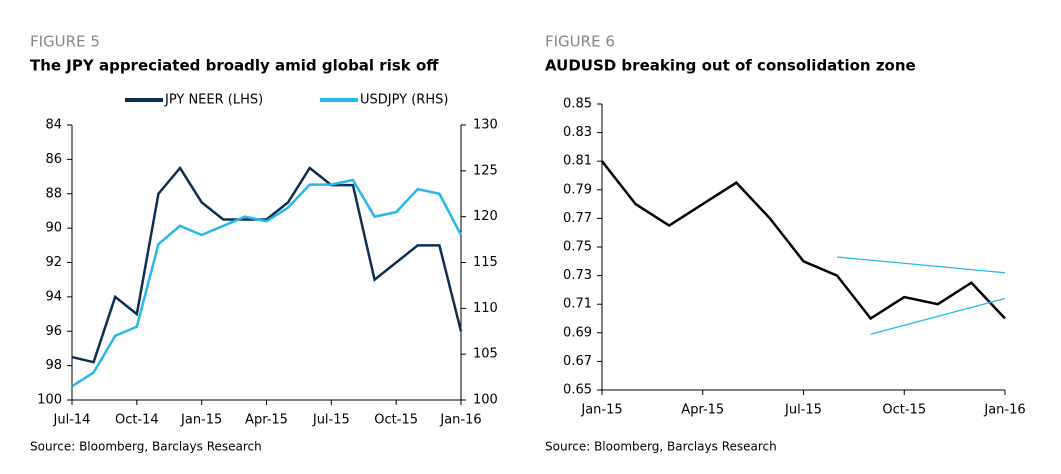 This screenshot has height=474, width=1061. I want to click on y2-tick-label: 105, so click(485, 354).